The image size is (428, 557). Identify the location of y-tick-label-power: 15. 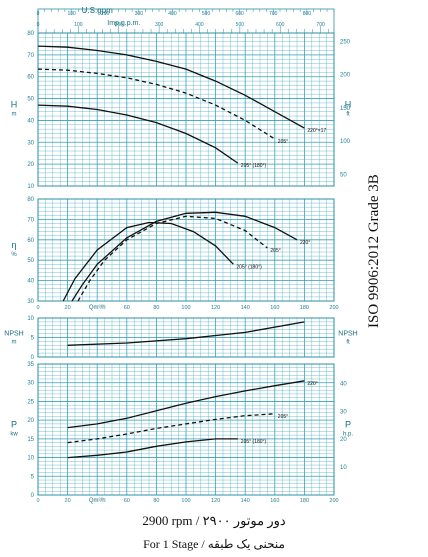
(30, 440).